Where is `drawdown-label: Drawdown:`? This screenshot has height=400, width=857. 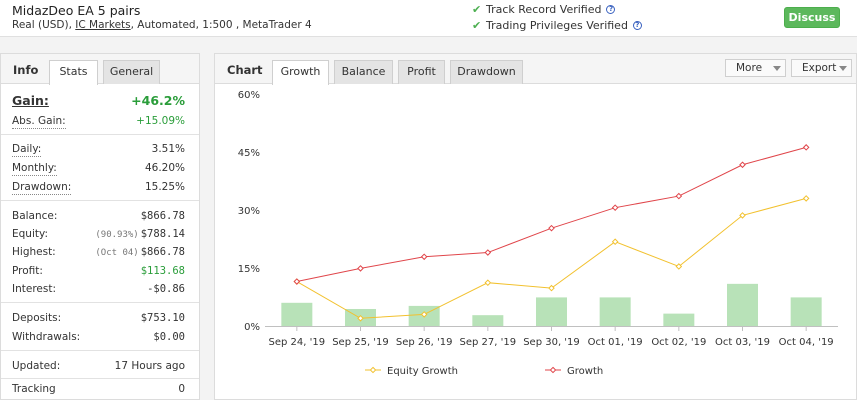 drawdown-label: Drawdown: is located at coordinates (42, 188).